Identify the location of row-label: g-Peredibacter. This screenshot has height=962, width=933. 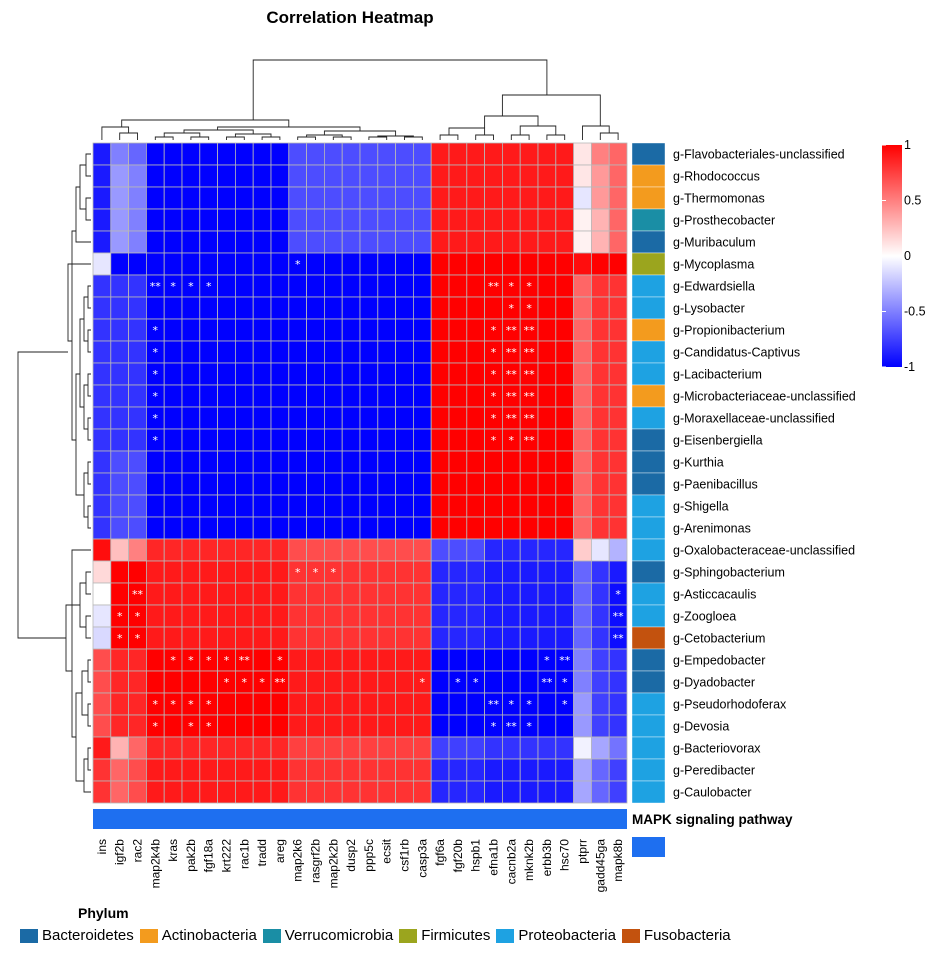
(714, 771).